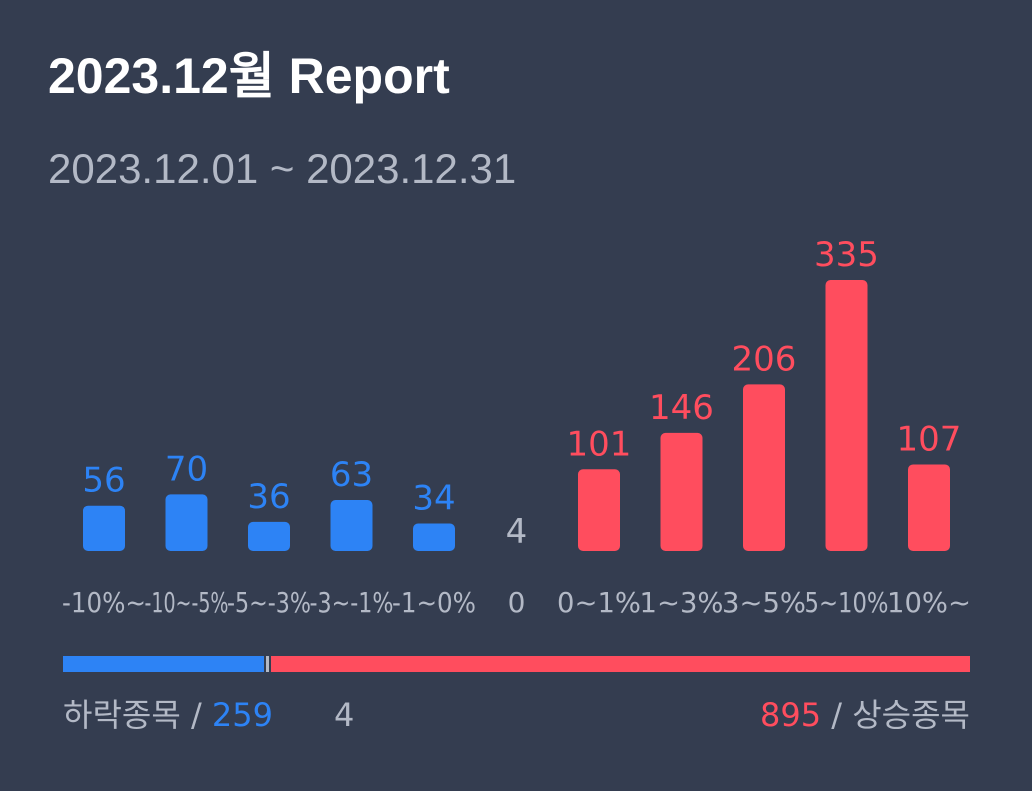 The image size is (1032, 791). Describe the element at coordinates (122, 715) in the screenshot. I see `down-summary-label: 하락종목` at that location.